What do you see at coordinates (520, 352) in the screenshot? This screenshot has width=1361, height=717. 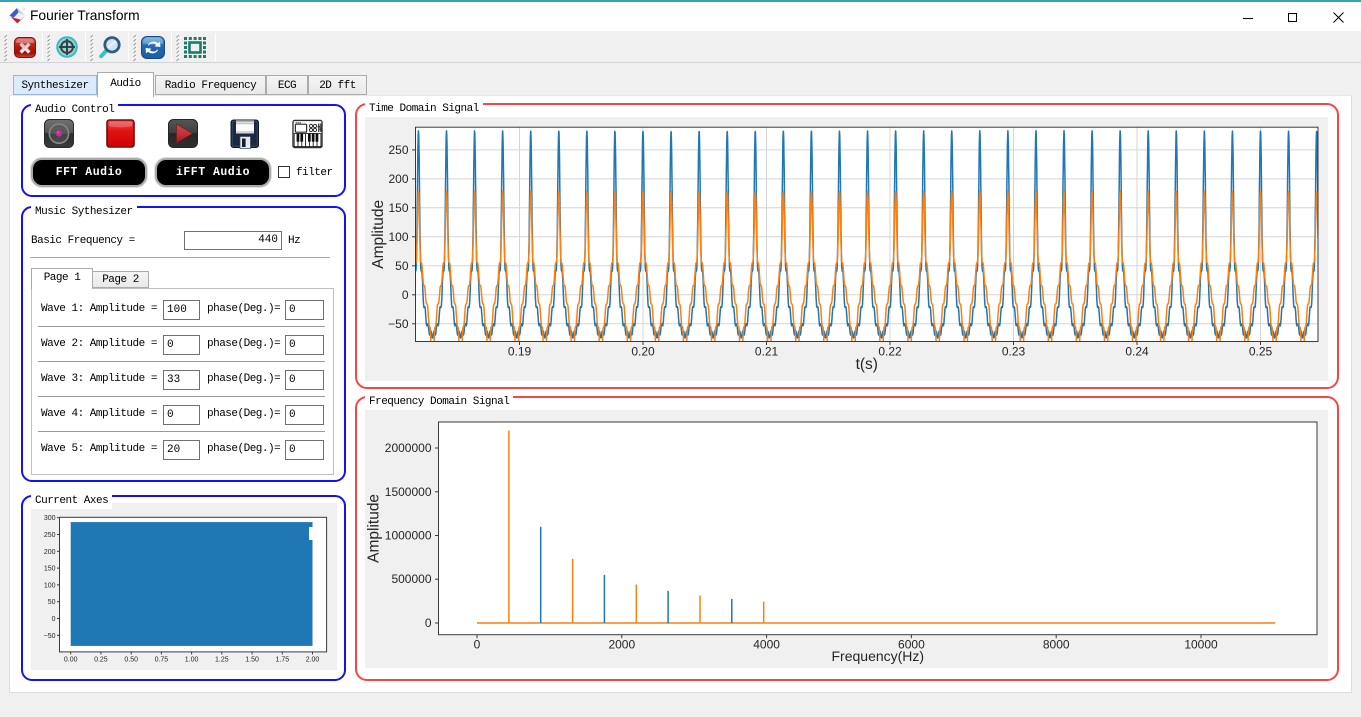 I see `svg-text: 0.19` at bounding box center [520, 352].